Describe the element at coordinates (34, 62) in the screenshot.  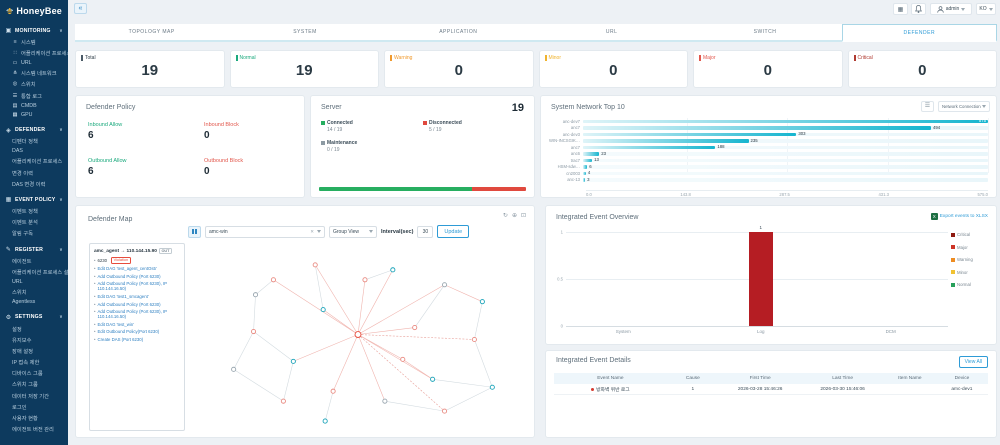
I see `sidebar-item-0-2: ▭ URL` at that location.